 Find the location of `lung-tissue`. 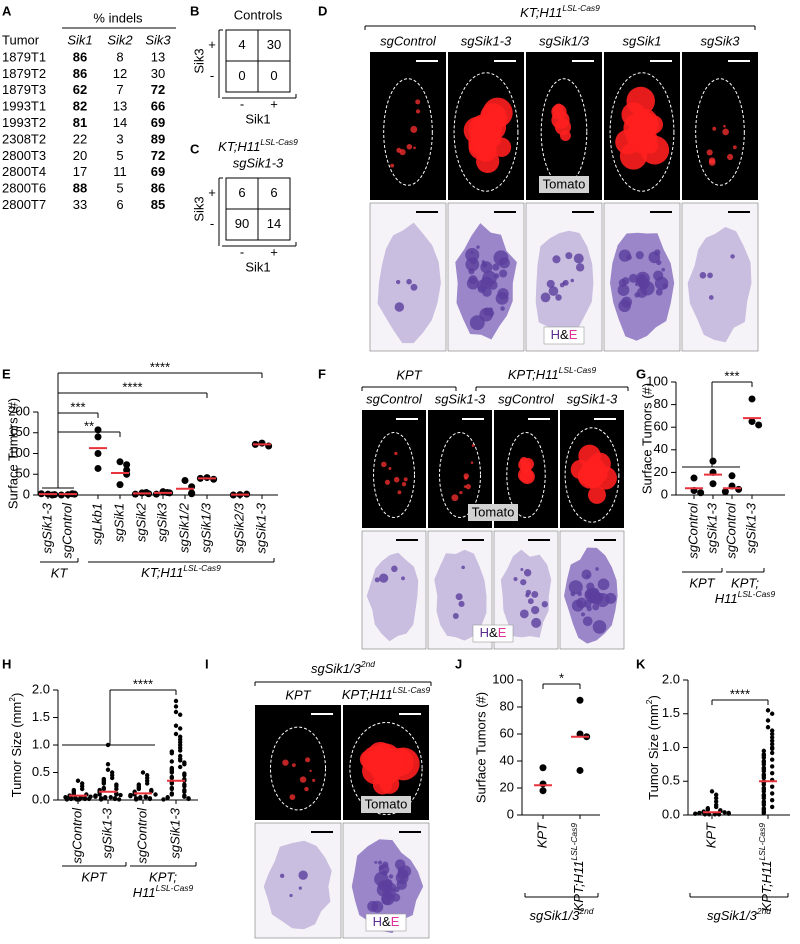

lung-tissue is located at coordinates (392, 597).